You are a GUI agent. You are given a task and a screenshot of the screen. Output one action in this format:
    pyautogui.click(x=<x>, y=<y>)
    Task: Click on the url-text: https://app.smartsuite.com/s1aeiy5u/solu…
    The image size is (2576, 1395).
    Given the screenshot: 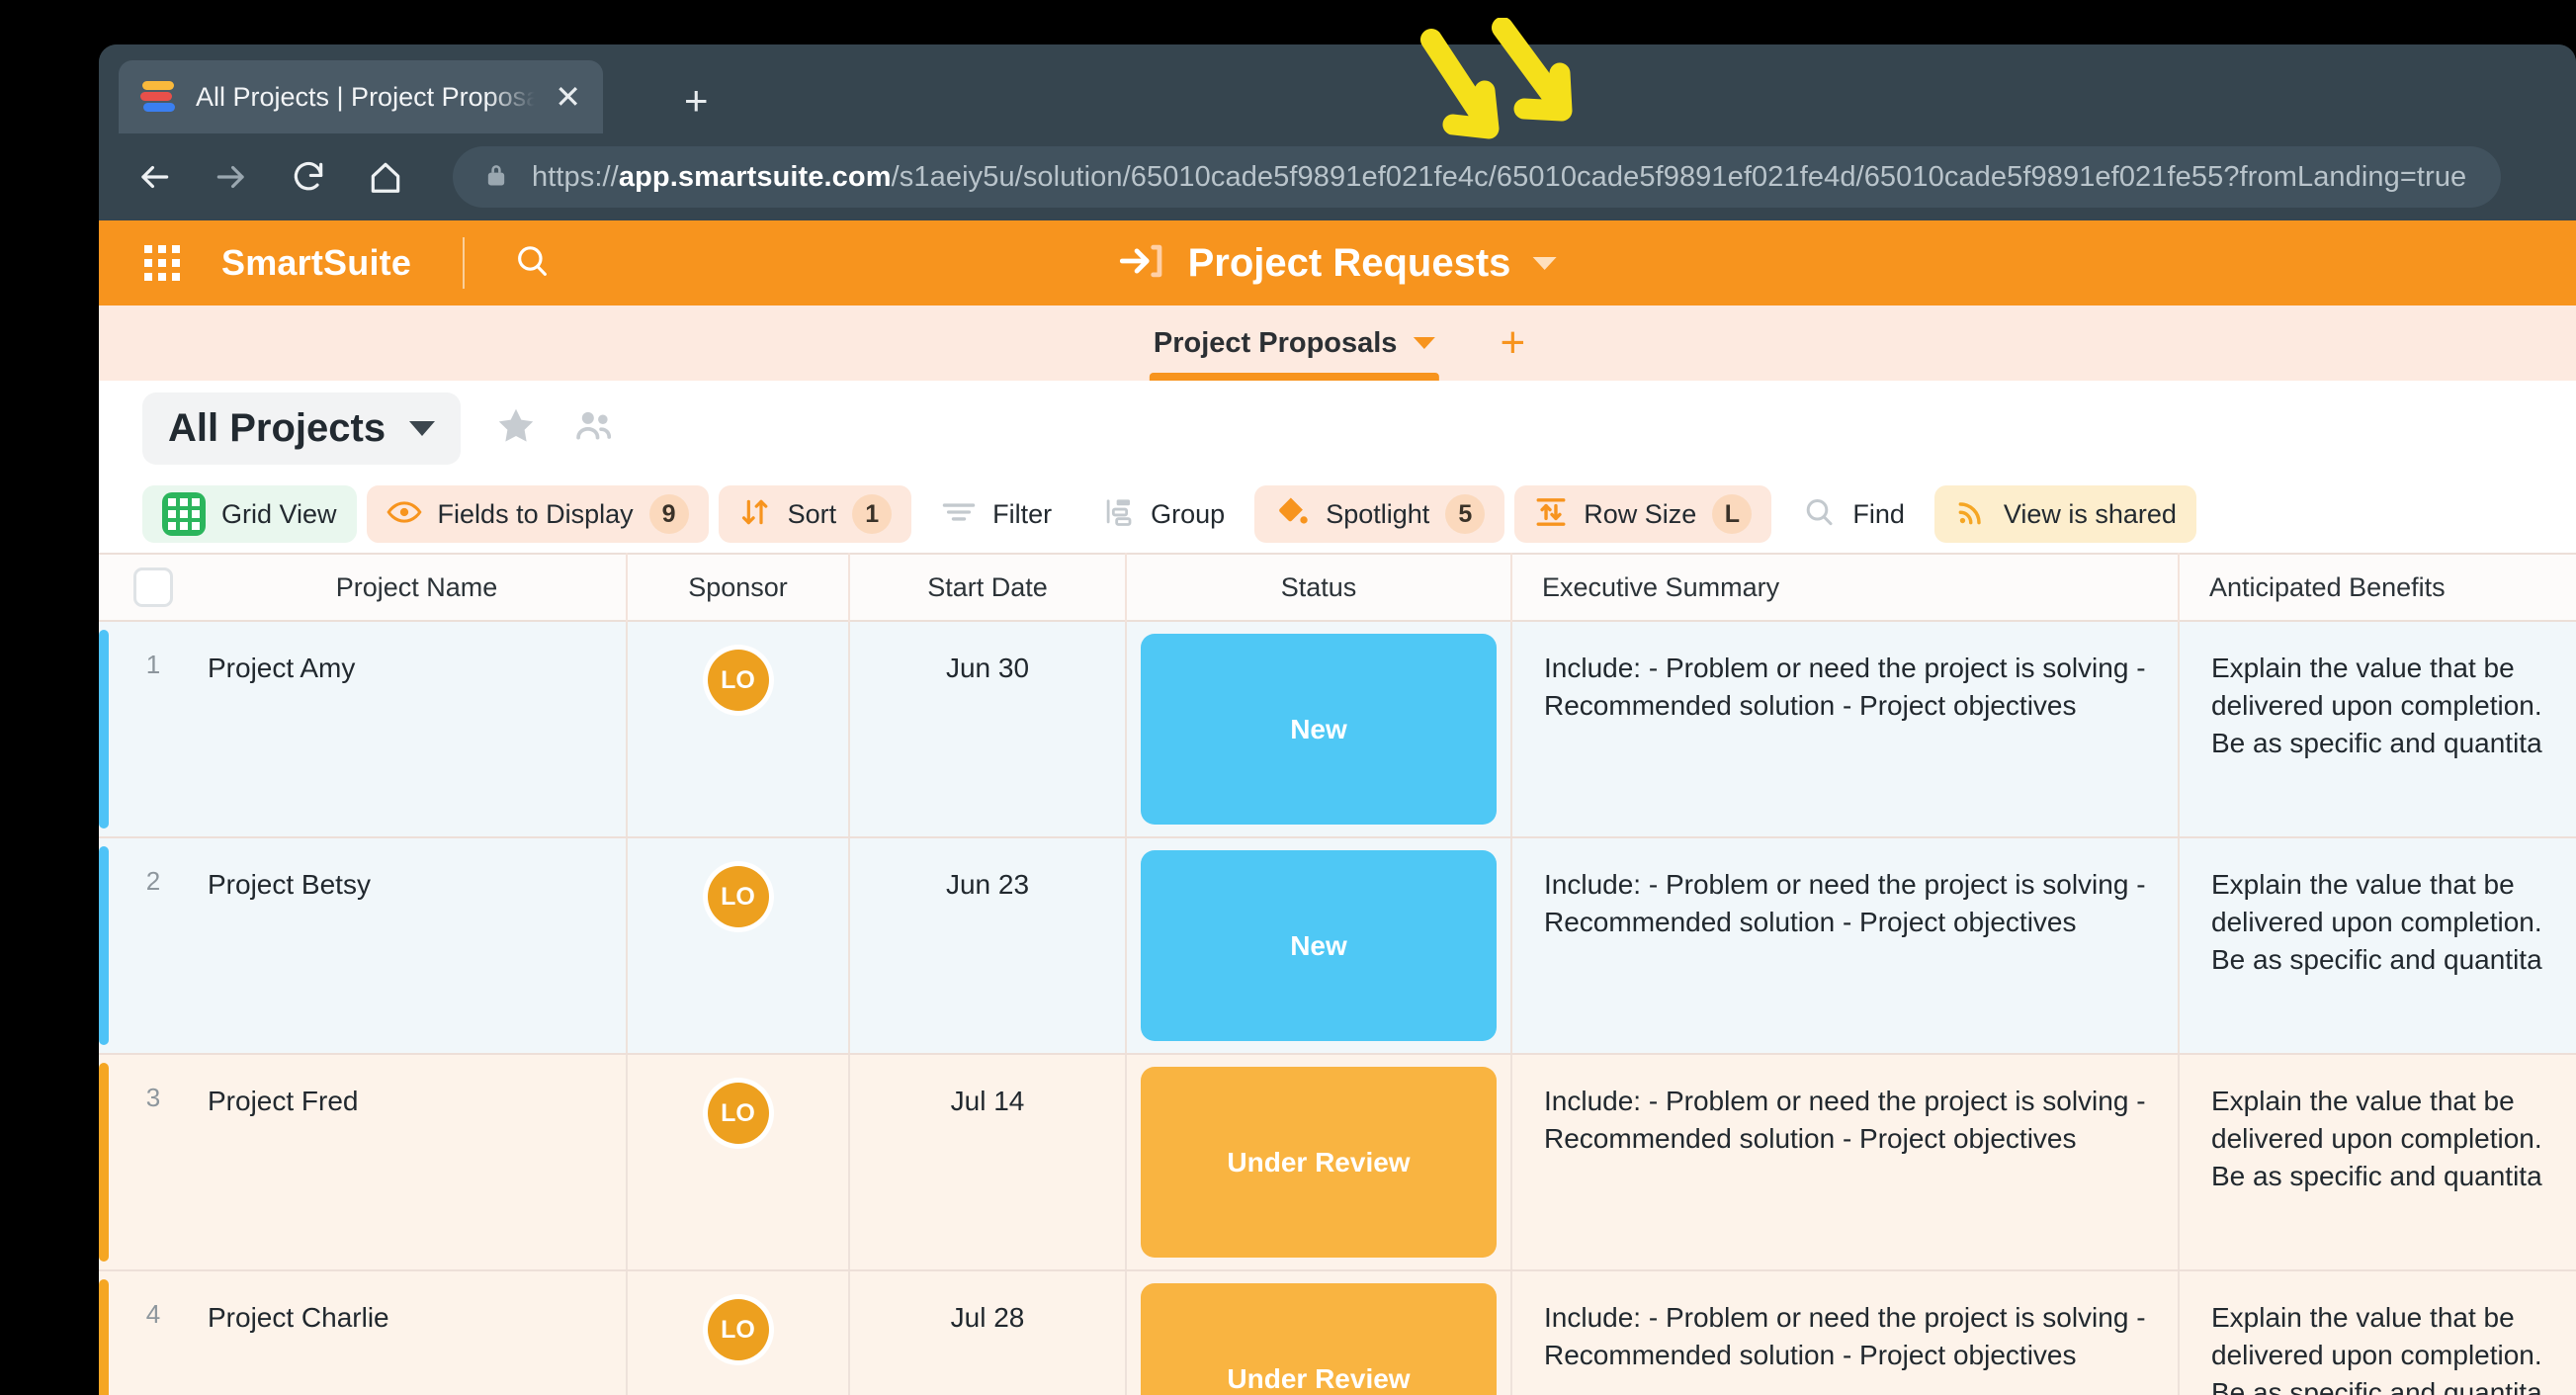 What is the action you would take?
    pyautogui.click(x=1499, y=177)
    